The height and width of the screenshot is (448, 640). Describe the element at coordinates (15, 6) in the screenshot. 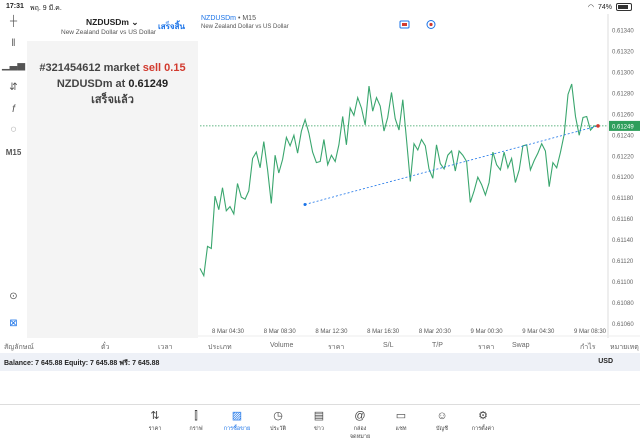

I see `status-time: 17:31` at that location.